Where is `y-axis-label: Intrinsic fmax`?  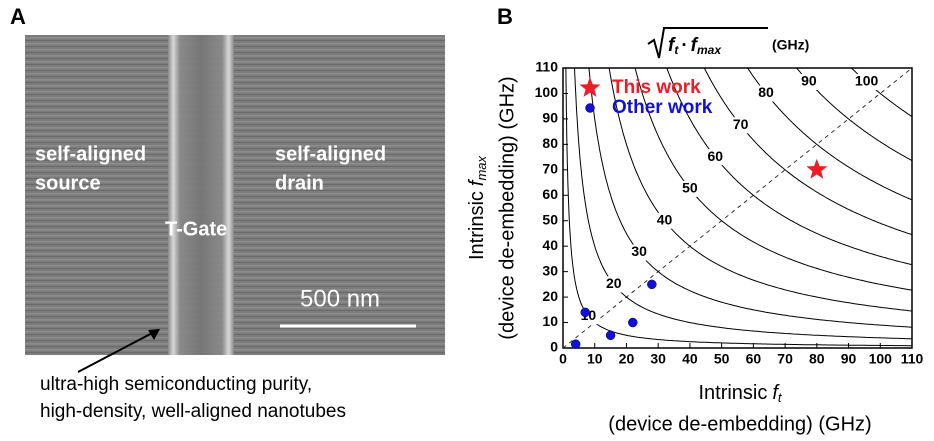
y-axis-label: Intrinsic fmax is located at coordinates (477, 207).